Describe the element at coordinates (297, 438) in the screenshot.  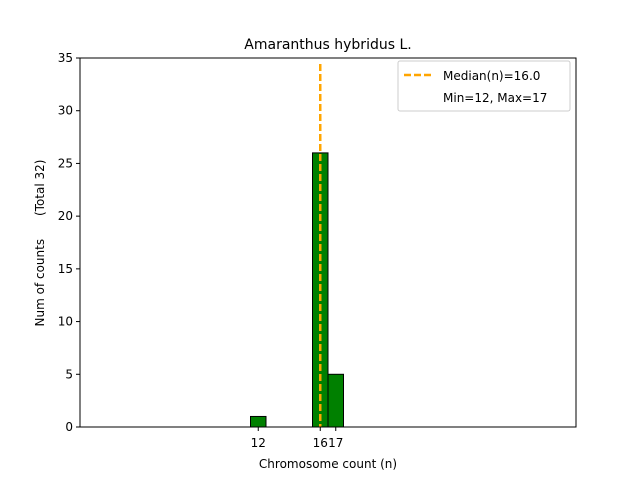
I see `x-axis-ticks: 12 16 17` at that location.